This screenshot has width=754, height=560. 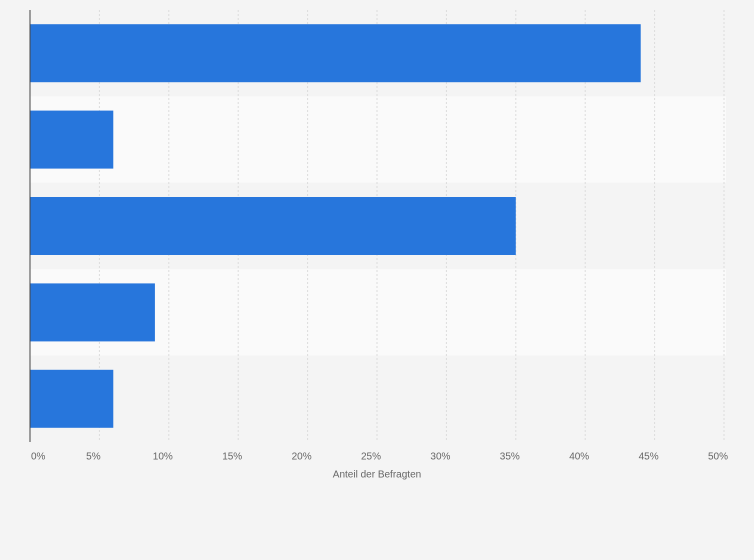 I want to click on x-tick-label: 35%, so click(x=510, y=457).